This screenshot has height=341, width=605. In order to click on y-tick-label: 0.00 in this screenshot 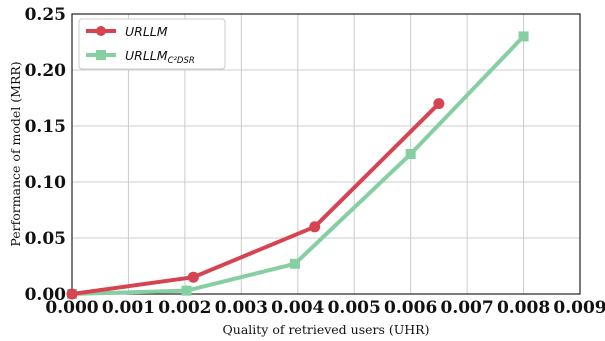, I will do `click(46, 295)`.